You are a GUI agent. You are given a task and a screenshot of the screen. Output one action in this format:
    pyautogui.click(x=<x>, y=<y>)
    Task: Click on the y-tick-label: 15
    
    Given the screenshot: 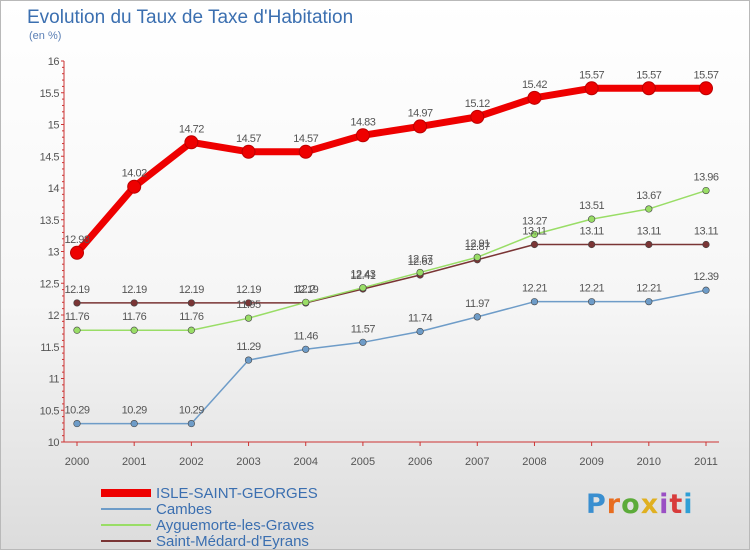 What is the action you would take?
    pyautogui.click(x=54, y=126)
    